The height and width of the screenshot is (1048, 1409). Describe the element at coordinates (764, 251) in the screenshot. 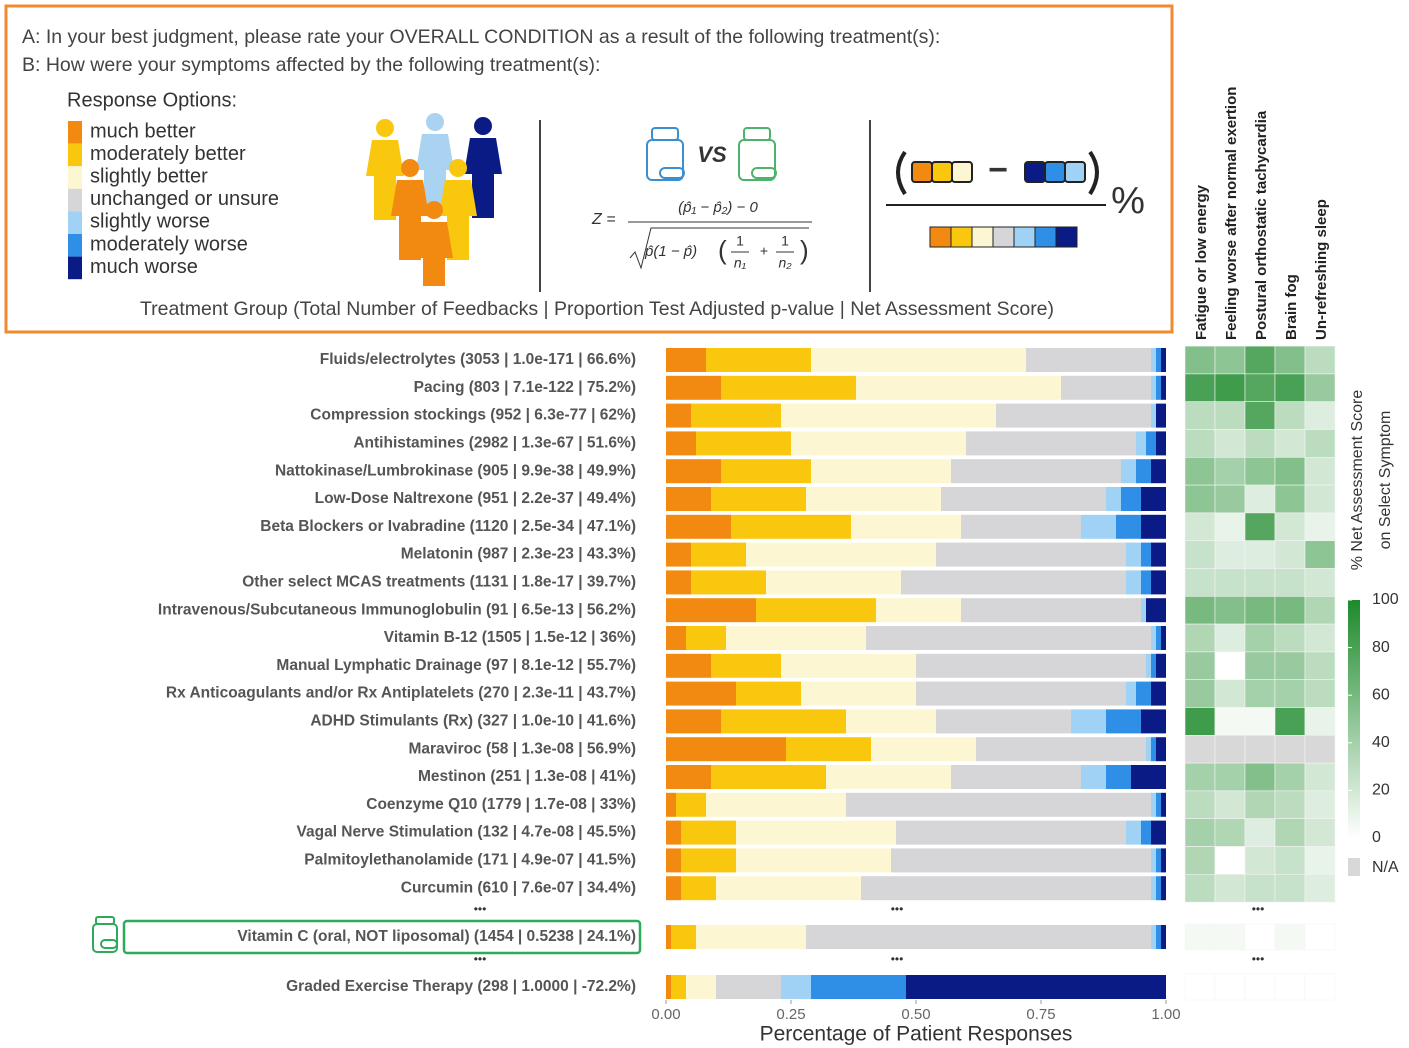

I see `plus: +` at that location.